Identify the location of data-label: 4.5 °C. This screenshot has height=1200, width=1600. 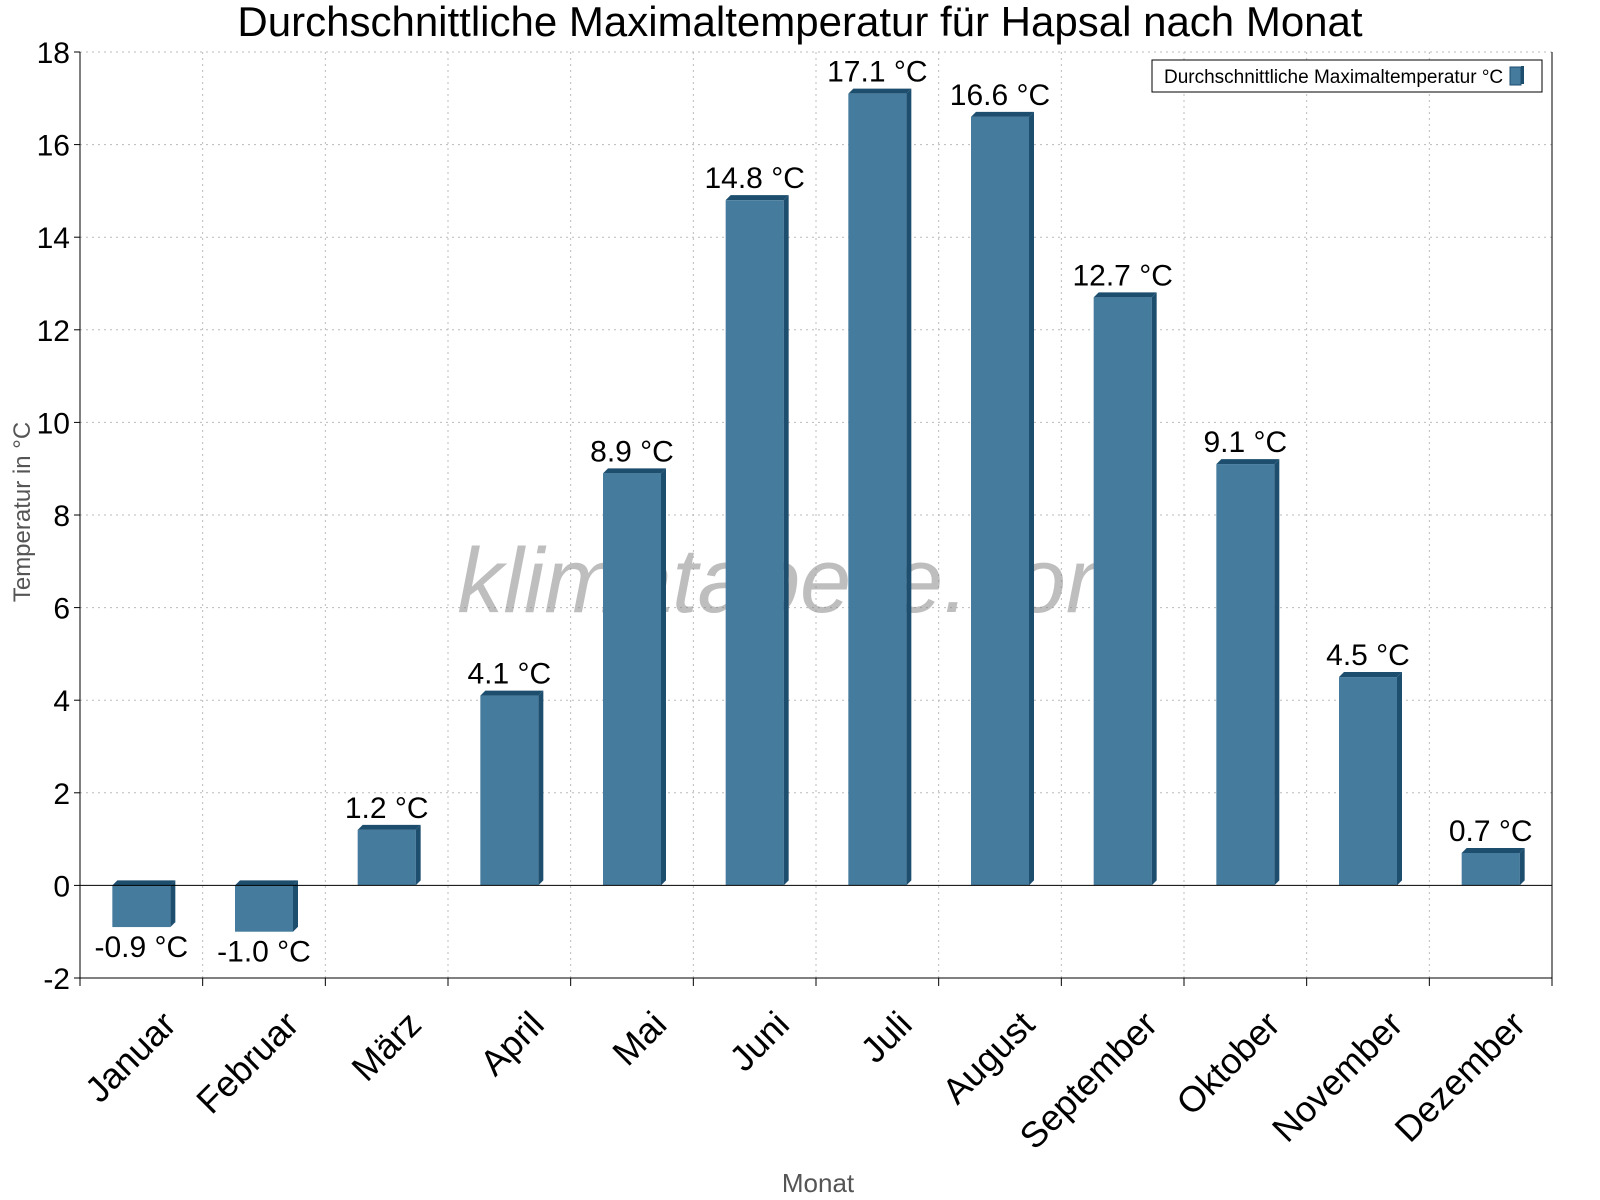
(1368, 655).